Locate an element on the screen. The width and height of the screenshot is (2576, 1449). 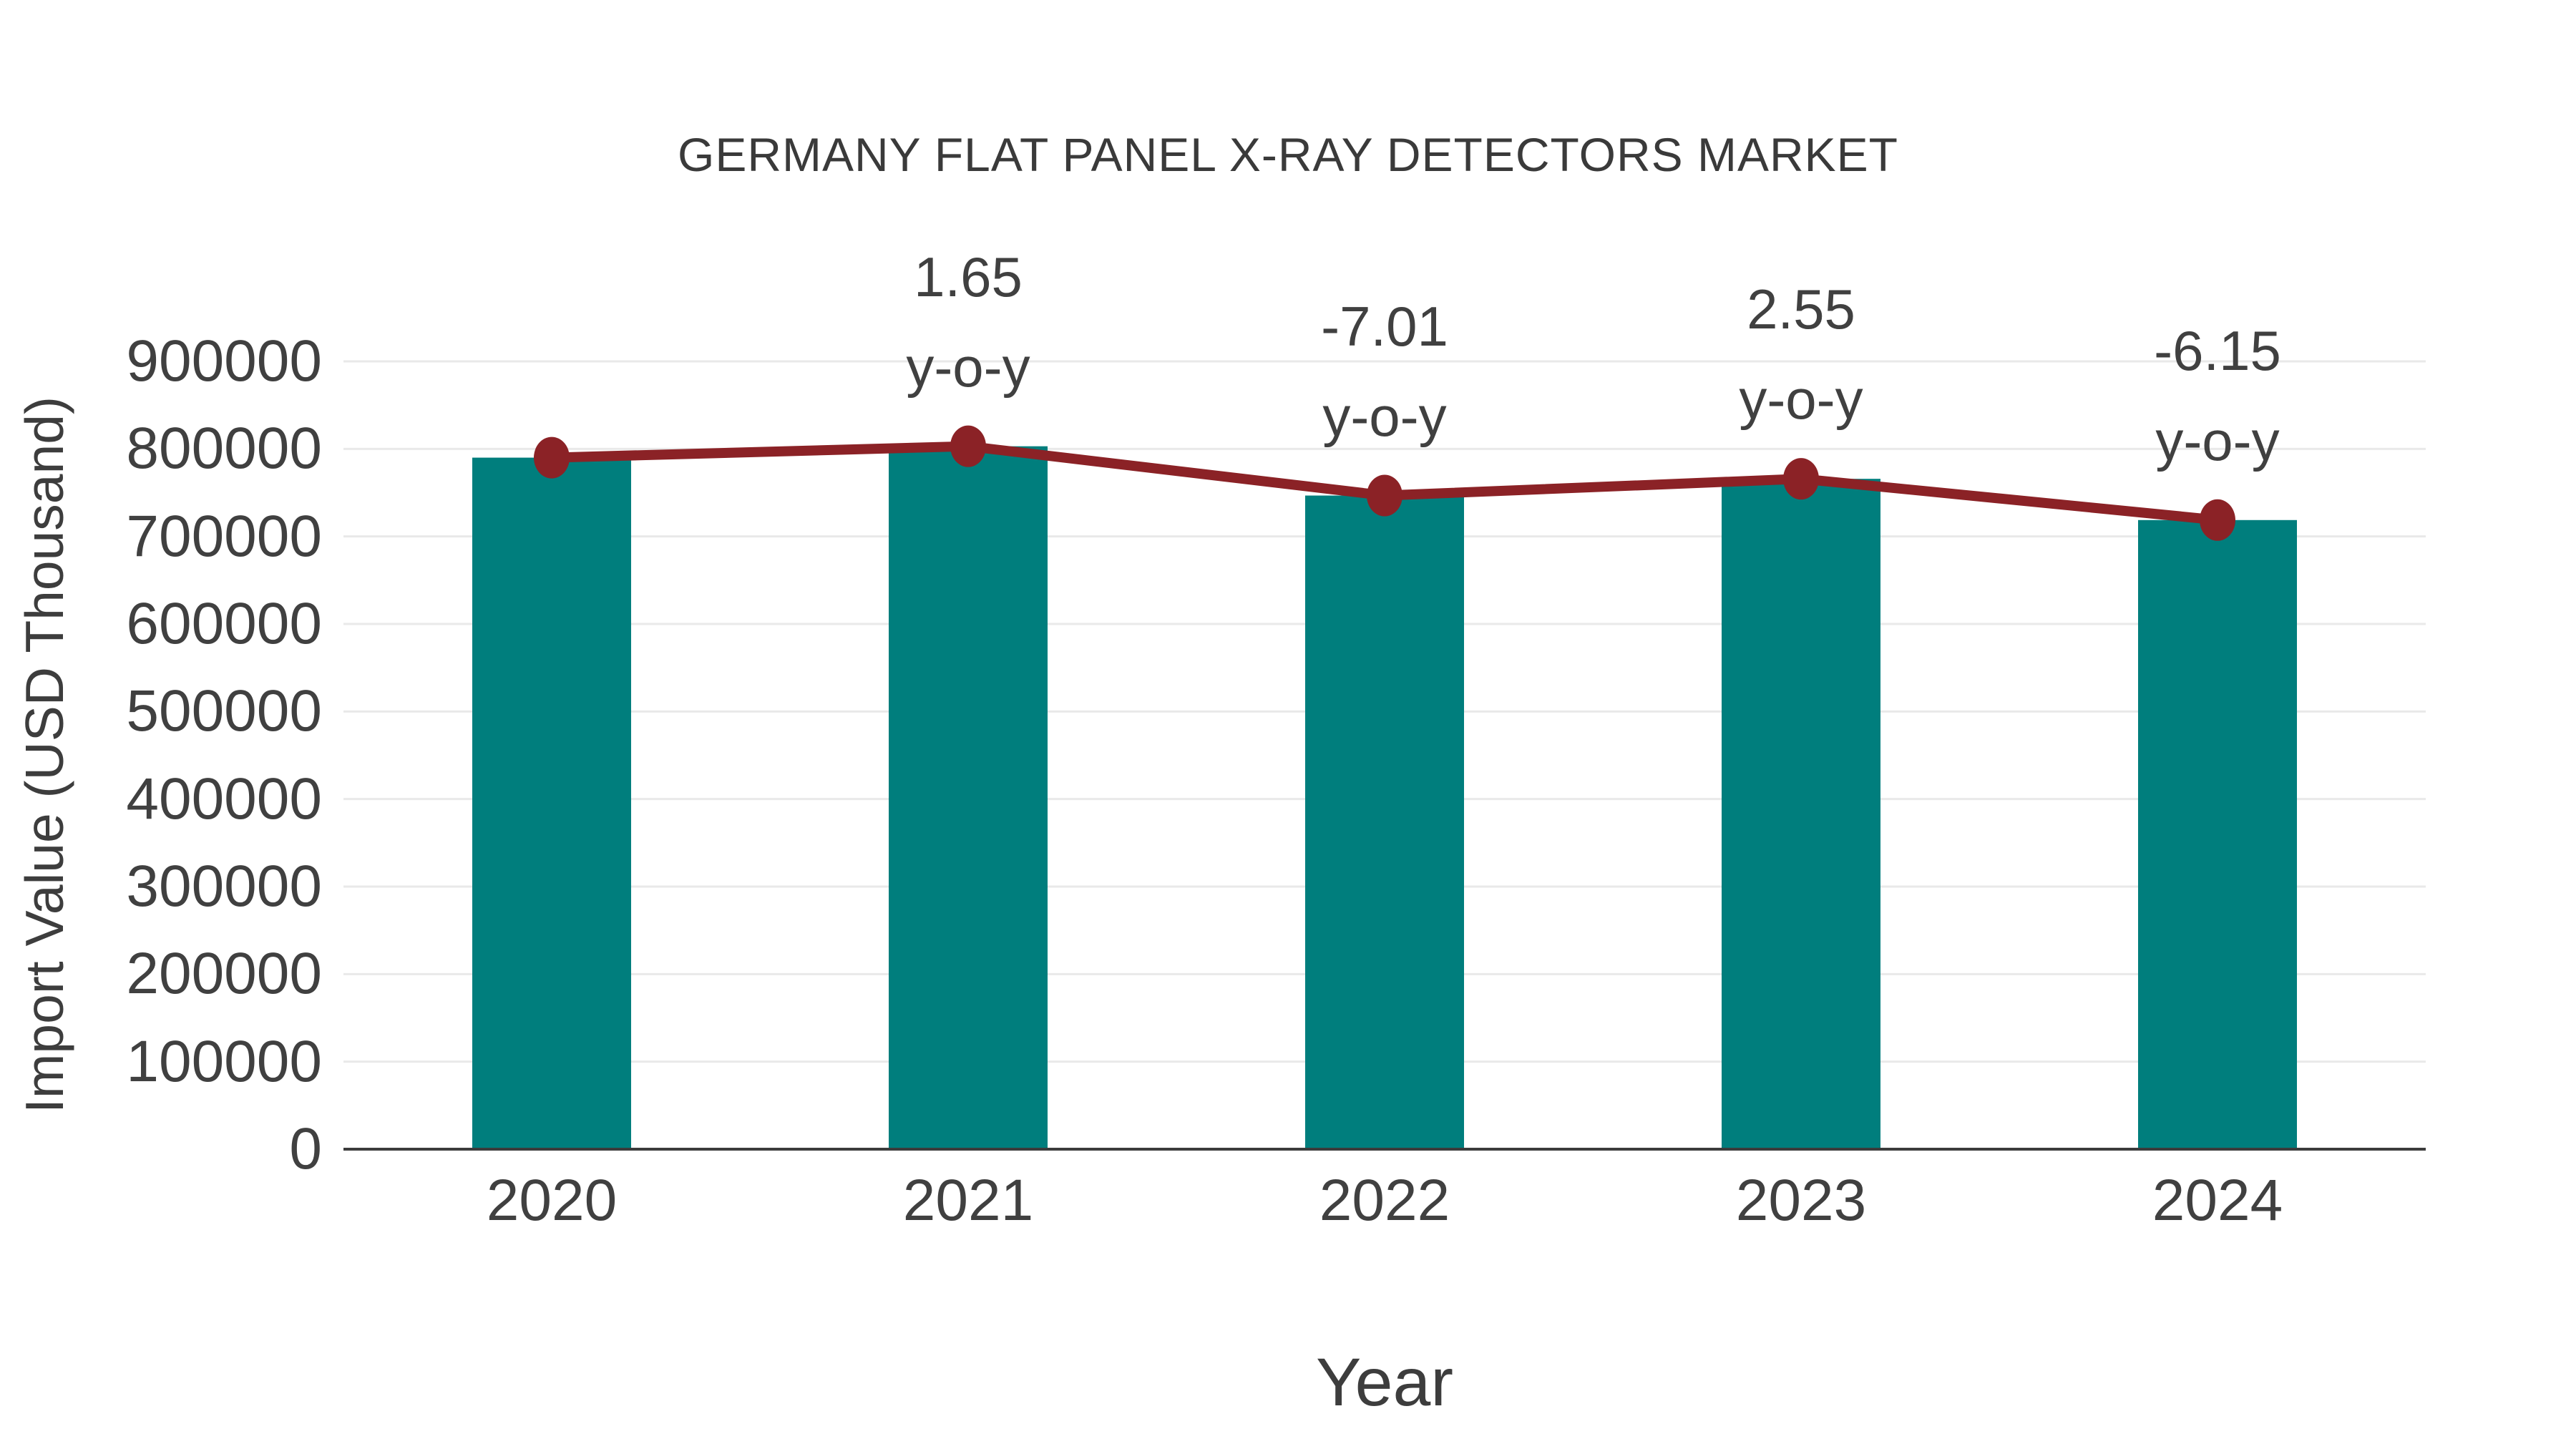
x-axis-title: Year is located at coordinates (1384, 1382).